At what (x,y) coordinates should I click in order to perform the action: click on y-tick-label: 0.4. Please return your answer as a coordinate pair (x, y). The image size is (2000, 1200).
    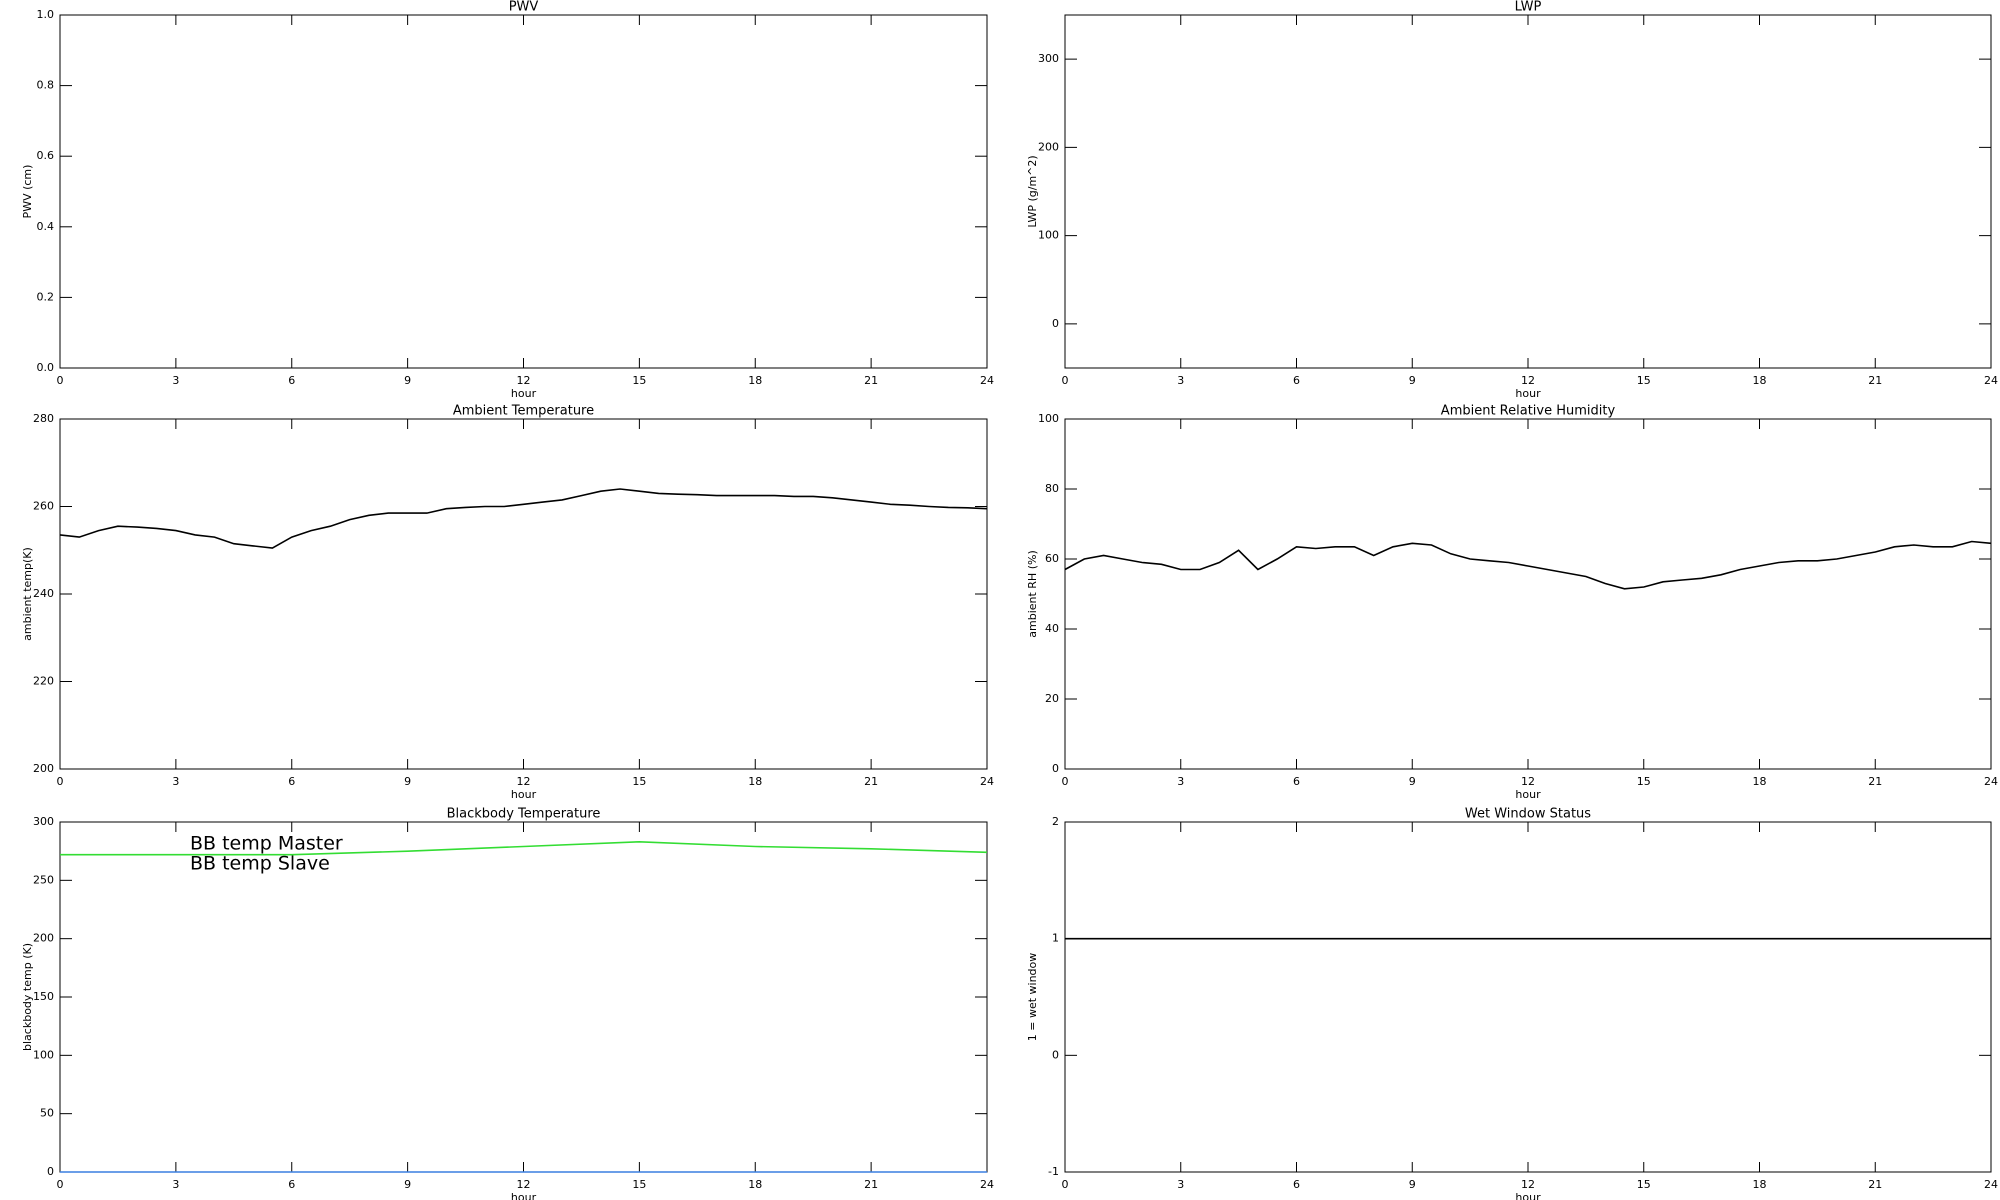
    Looking at the image, I should click on (46, 226).